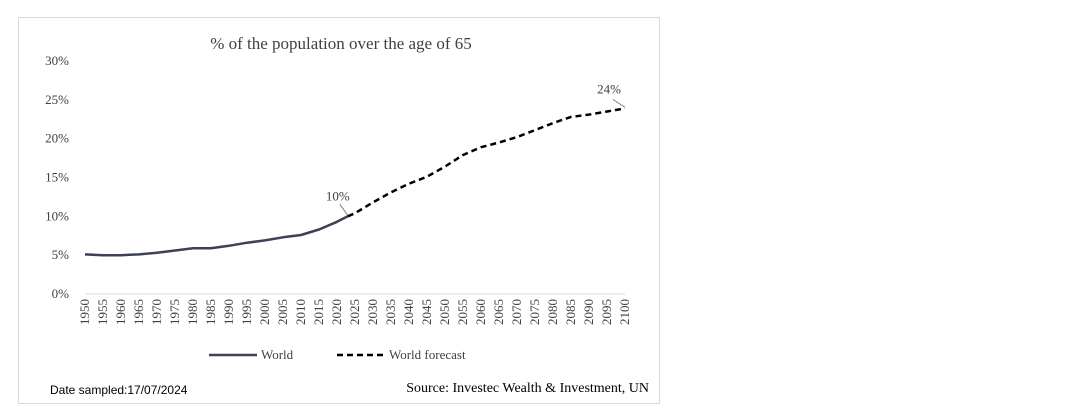  I want to click on x-tick-label: 2065, so click(498, 312).